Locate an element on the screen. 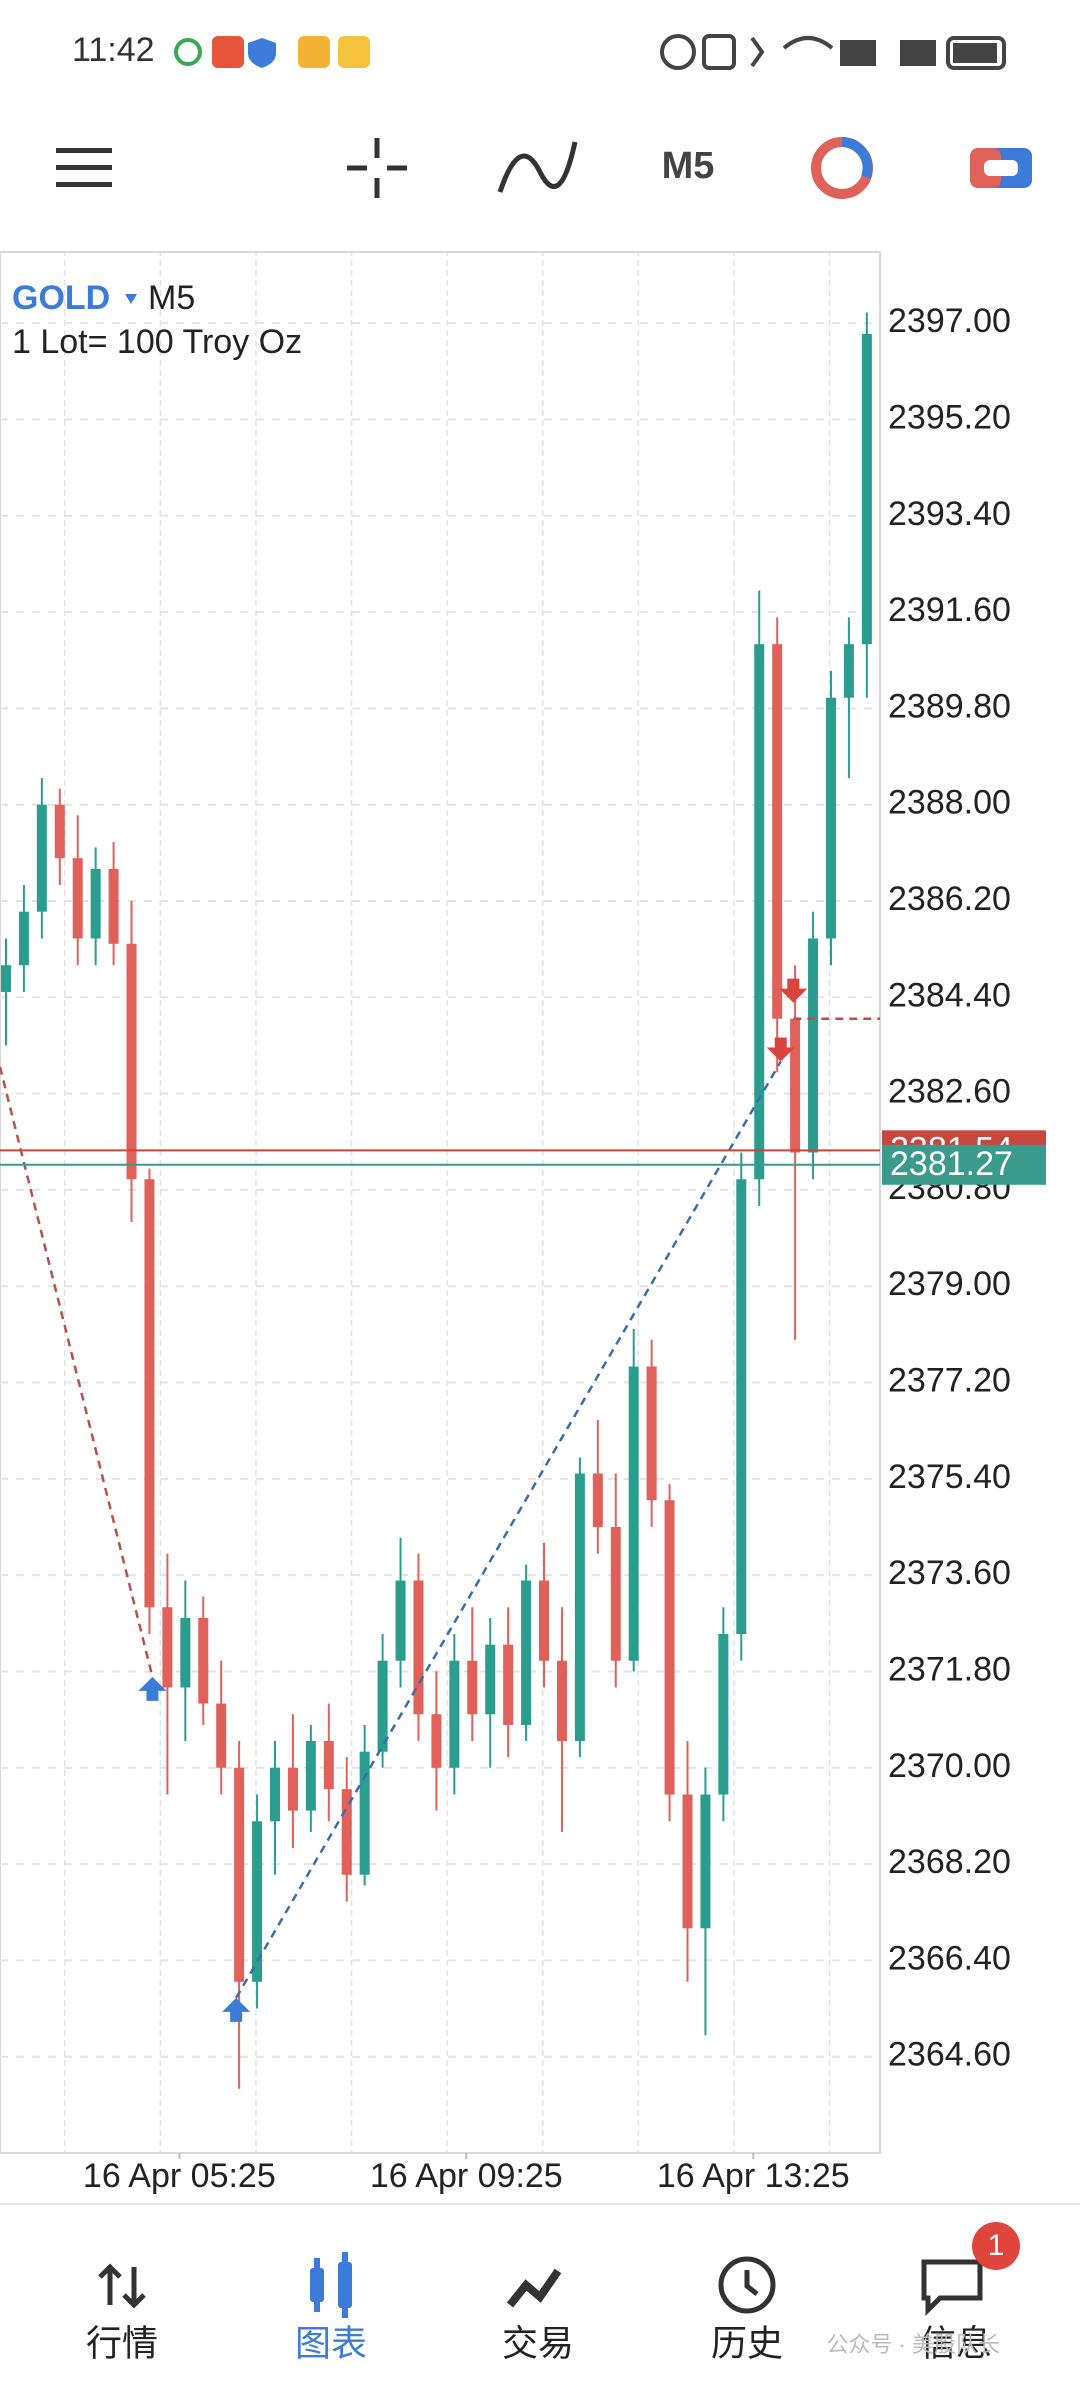  y-tick-label: 2397.00 is located at coordinates (949, 321).